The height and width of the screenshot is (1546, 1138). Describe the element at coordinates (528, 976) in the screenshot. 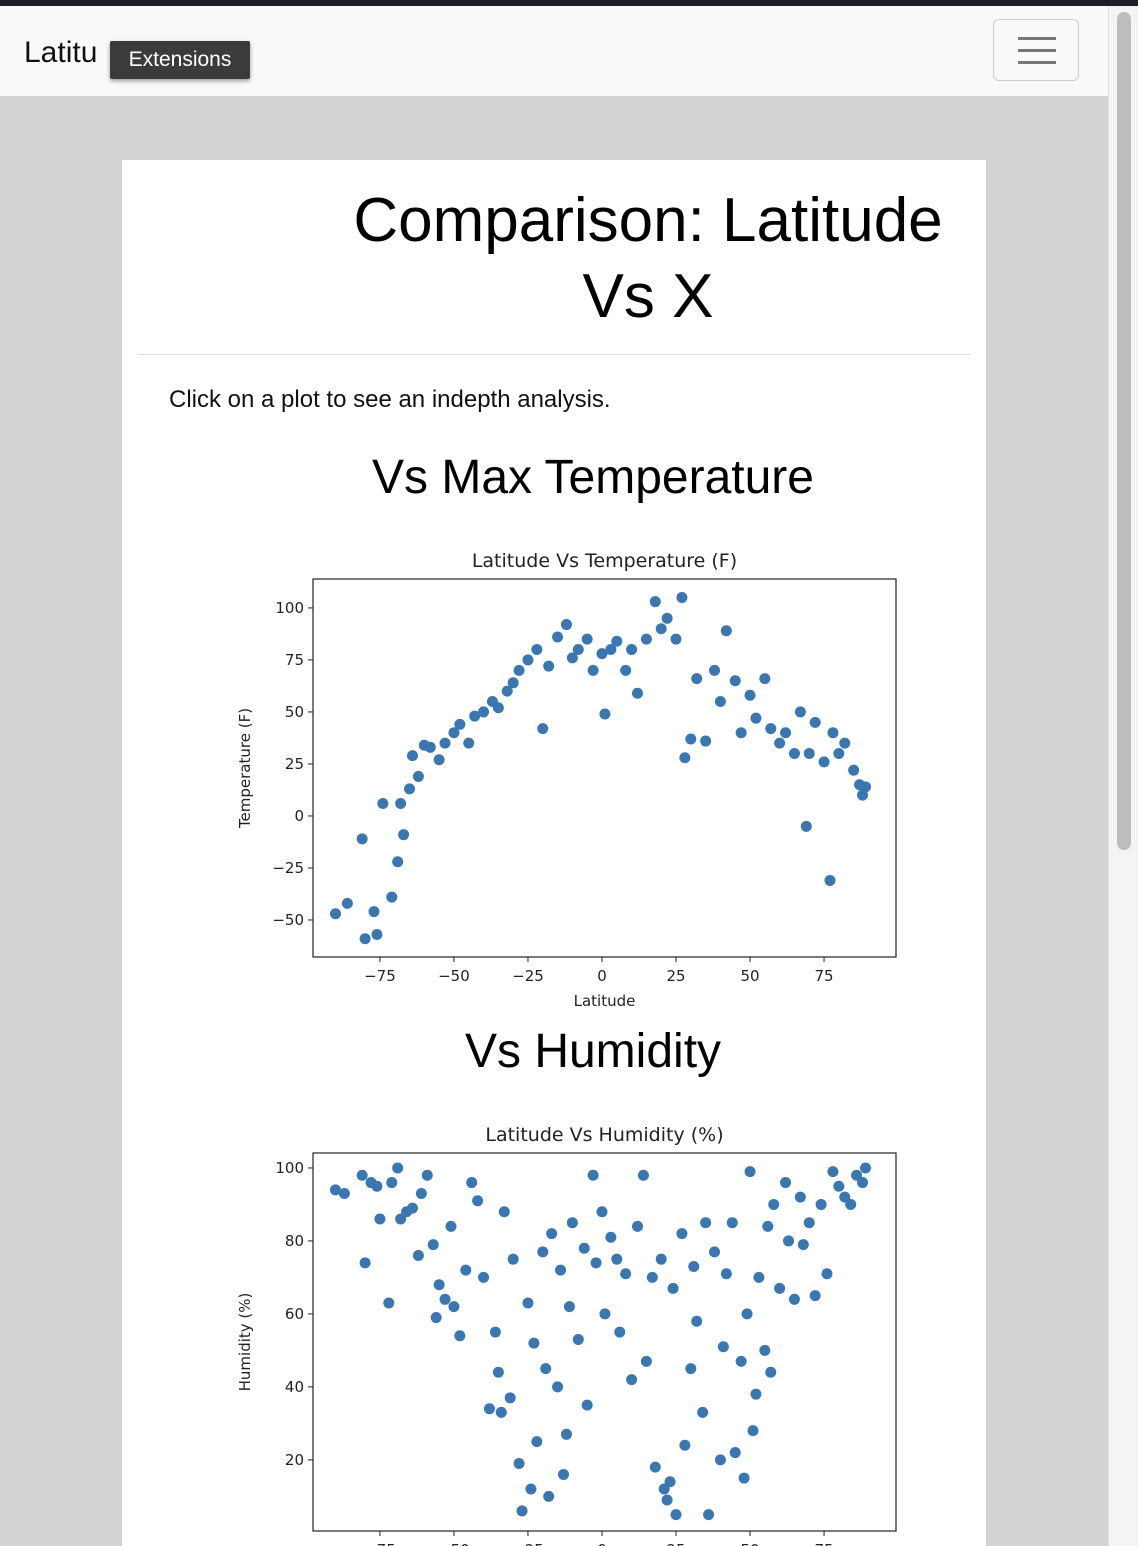

I see `x-tick-label: −25` at that location.